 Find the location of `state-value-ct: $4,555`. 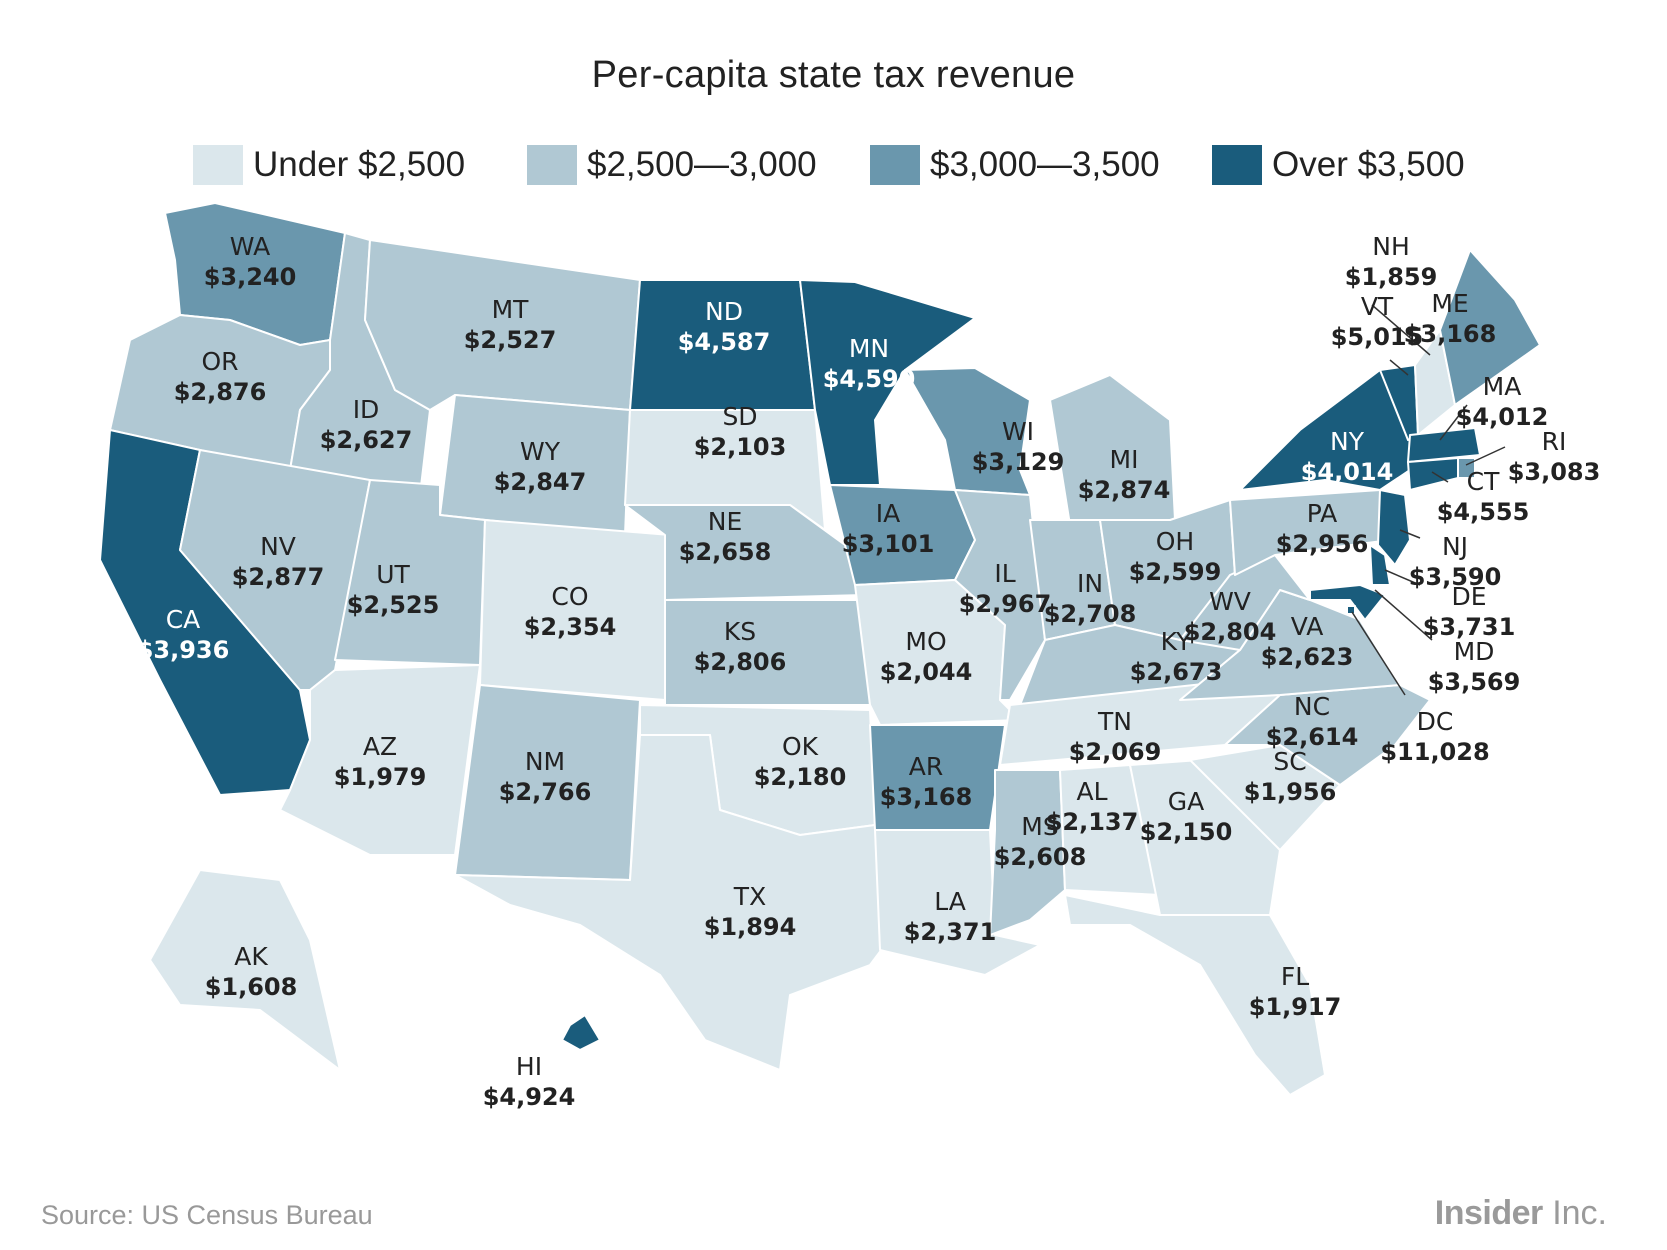

state-value-ct: $4,555 is located at coordinates (1483, 512).